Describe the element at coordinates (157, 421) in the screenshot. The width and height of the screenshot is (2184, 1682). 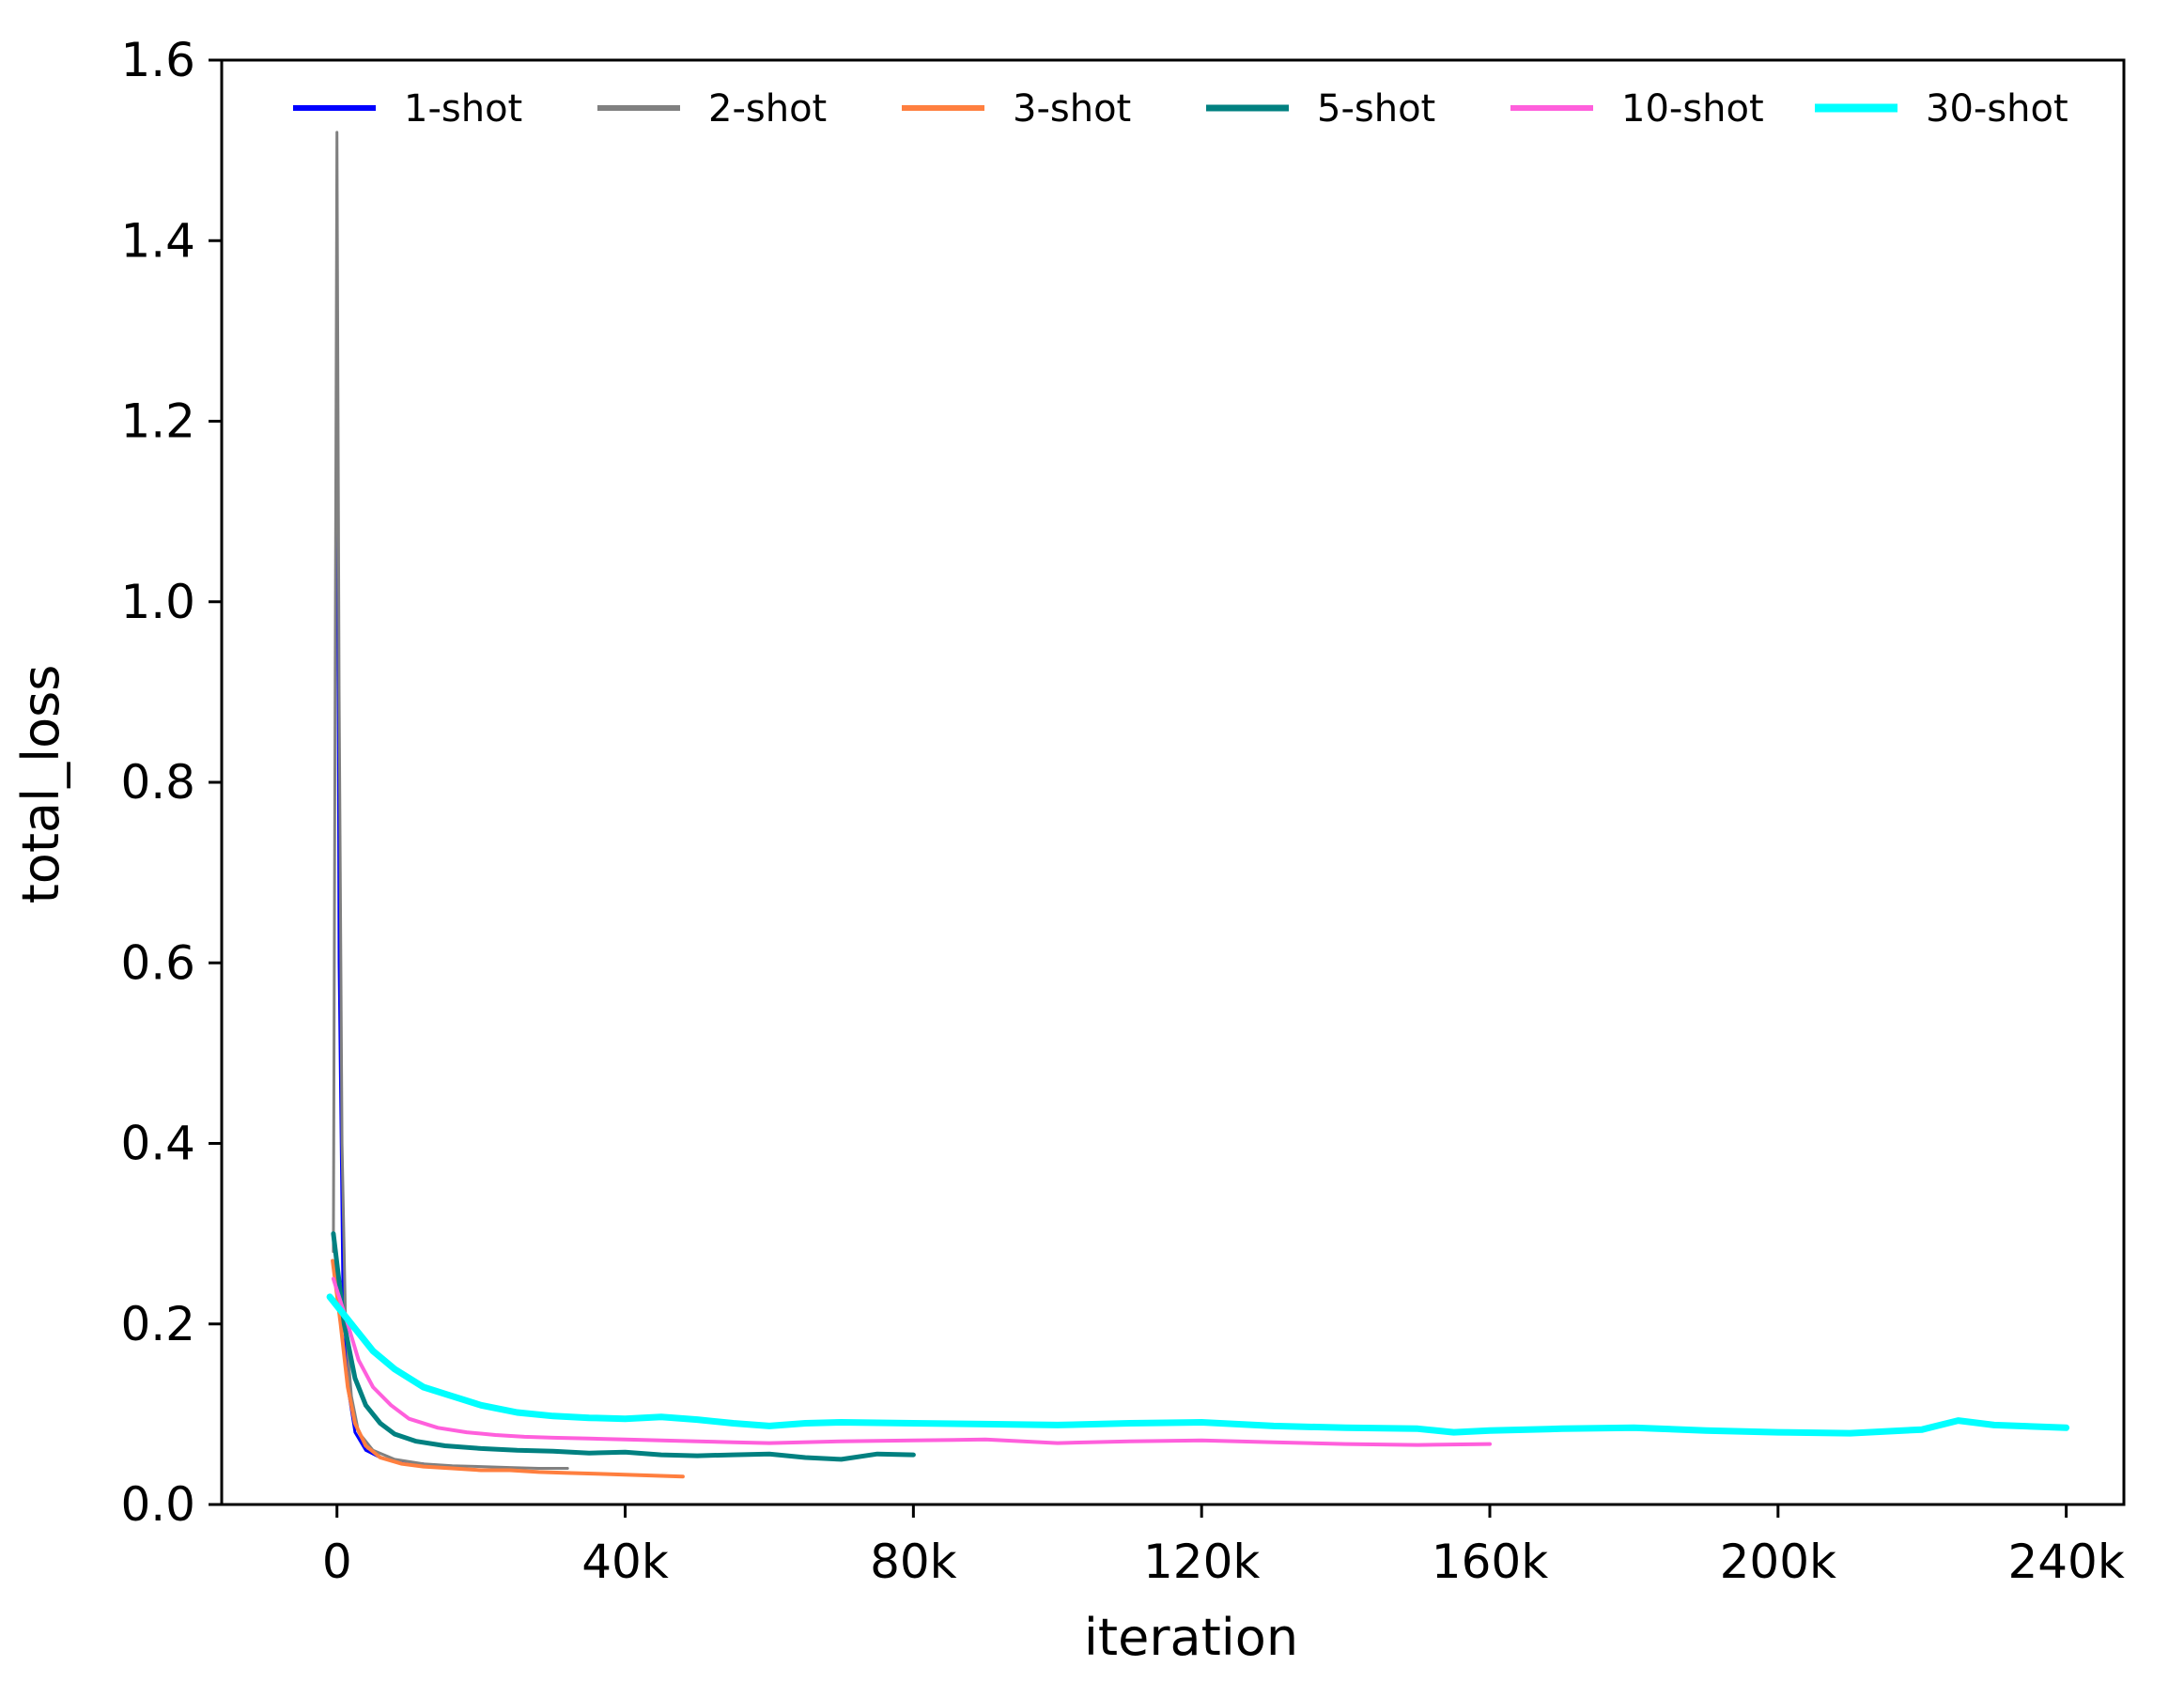
I see `y-tick-label: 1.2` at that location.